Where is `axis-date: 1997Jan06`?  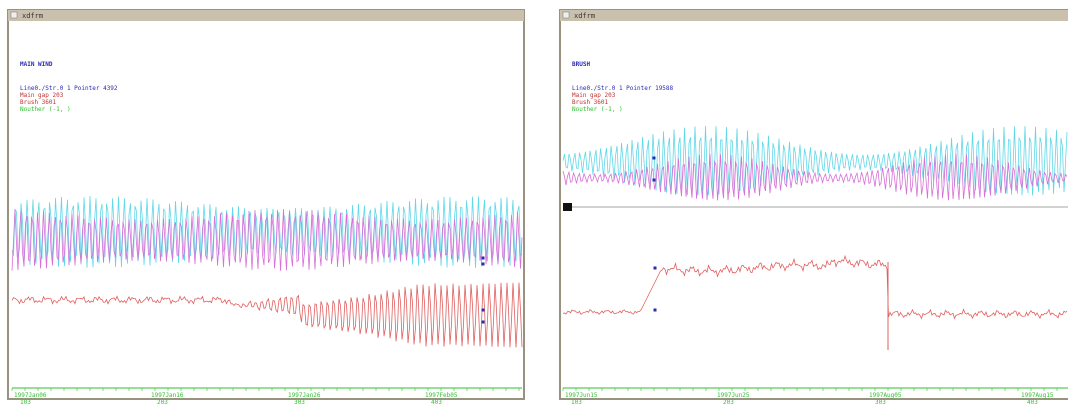
axis-date: 1997Jan06 is located at coordinates (30, 395).